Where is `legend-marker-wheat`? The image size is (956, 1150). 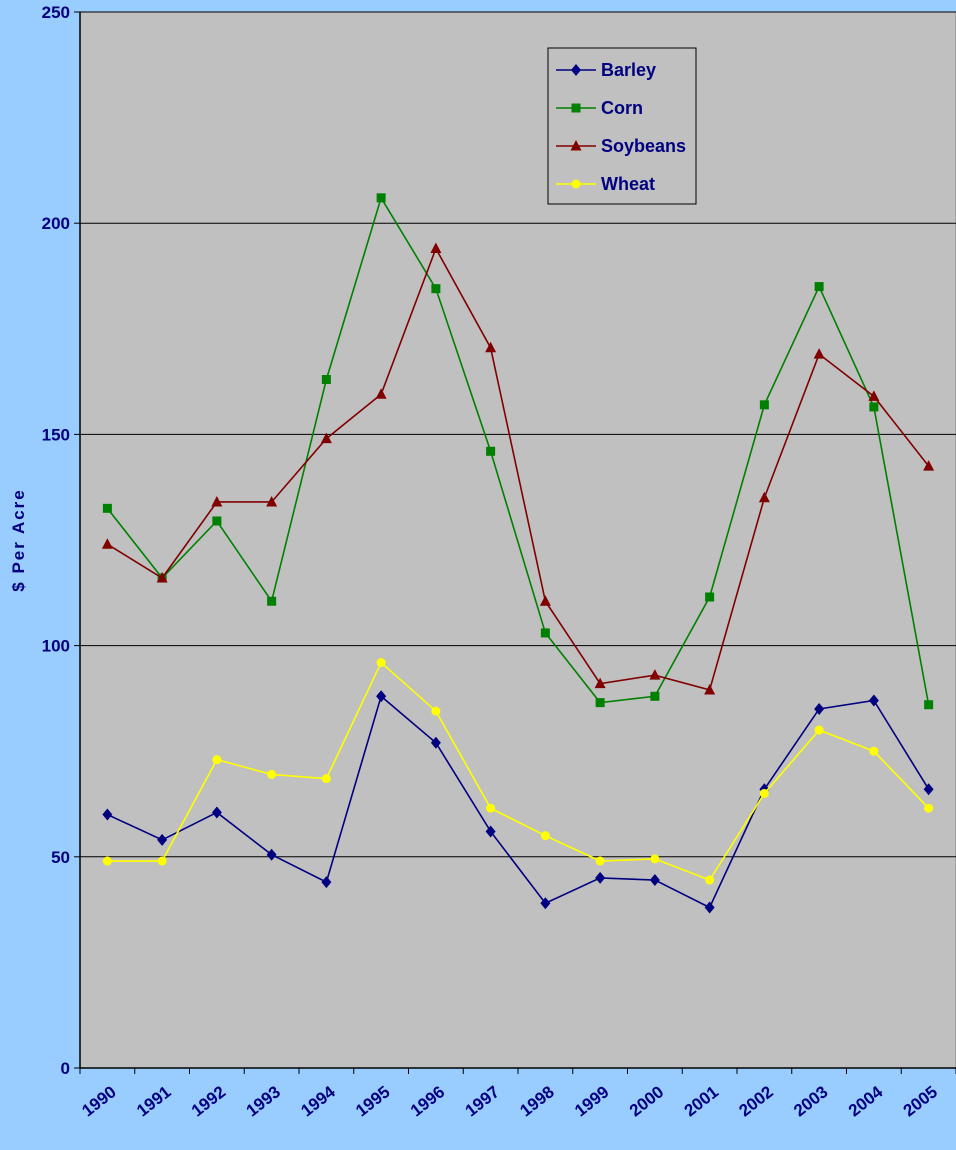
legend-marker-wheat is located at coordinates (576, 184).